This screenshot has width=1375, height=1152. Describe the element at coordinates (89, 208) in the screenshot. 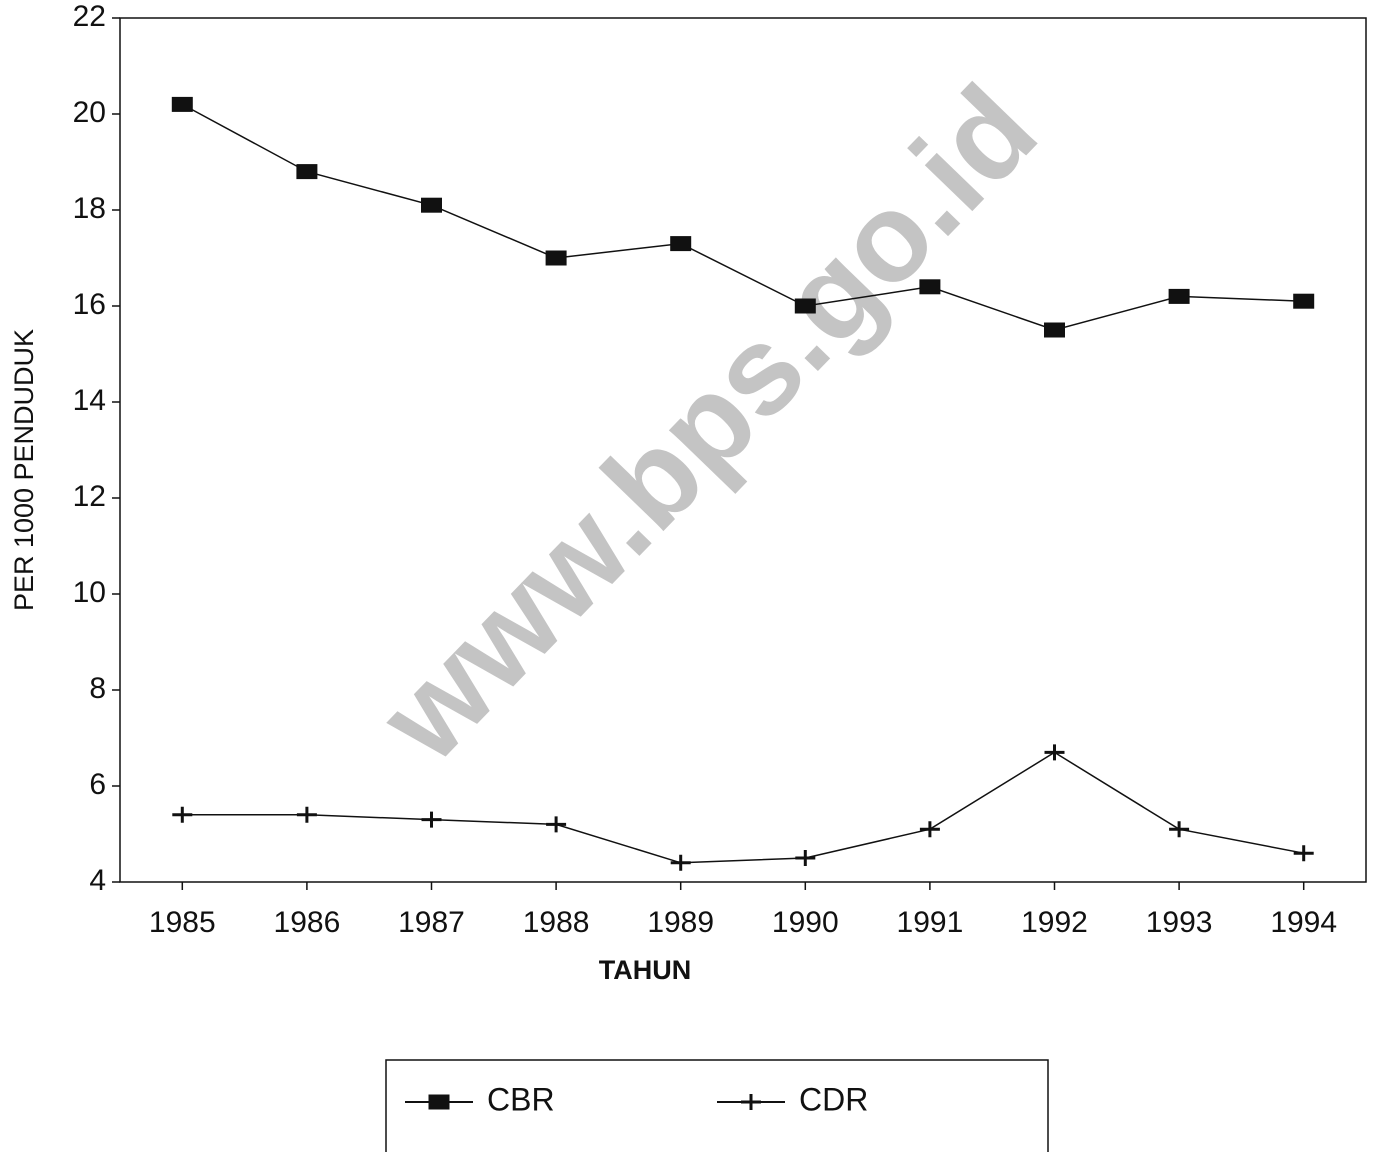

I see `y-tick-label: 18` at that location.